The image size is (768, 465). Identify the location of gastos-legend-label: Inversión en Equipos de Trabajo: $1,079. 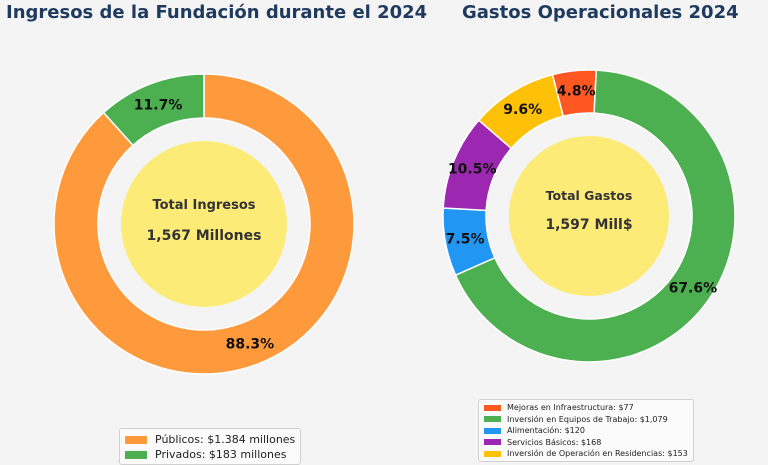
(587, 419).